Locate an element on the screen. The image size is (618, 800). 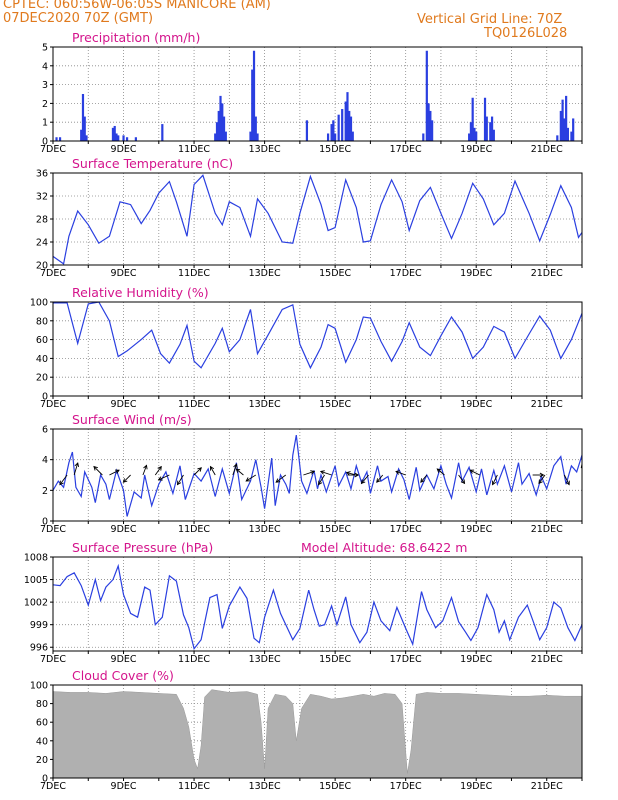
y-tick-label: 80 is located at coordinates (42, 321).